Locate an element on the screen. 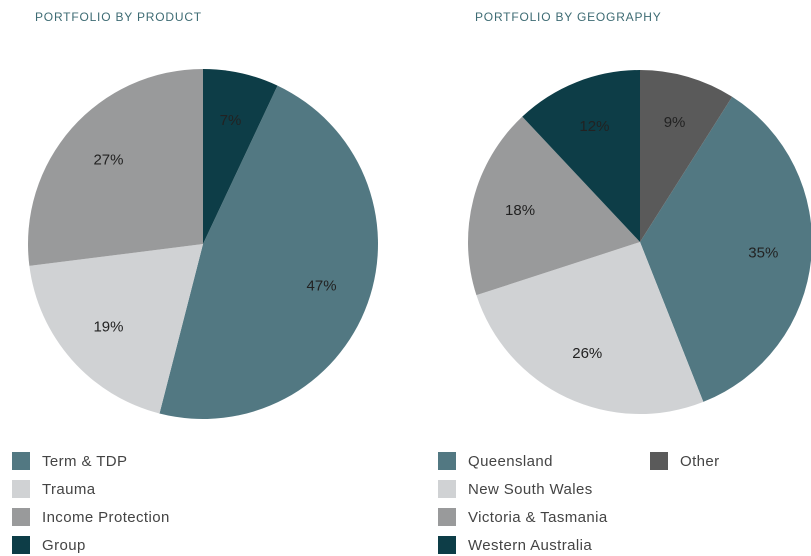 The width and height of the screenshot is (811, 556). slice-label: 9% is located at coordinates (675, 122).